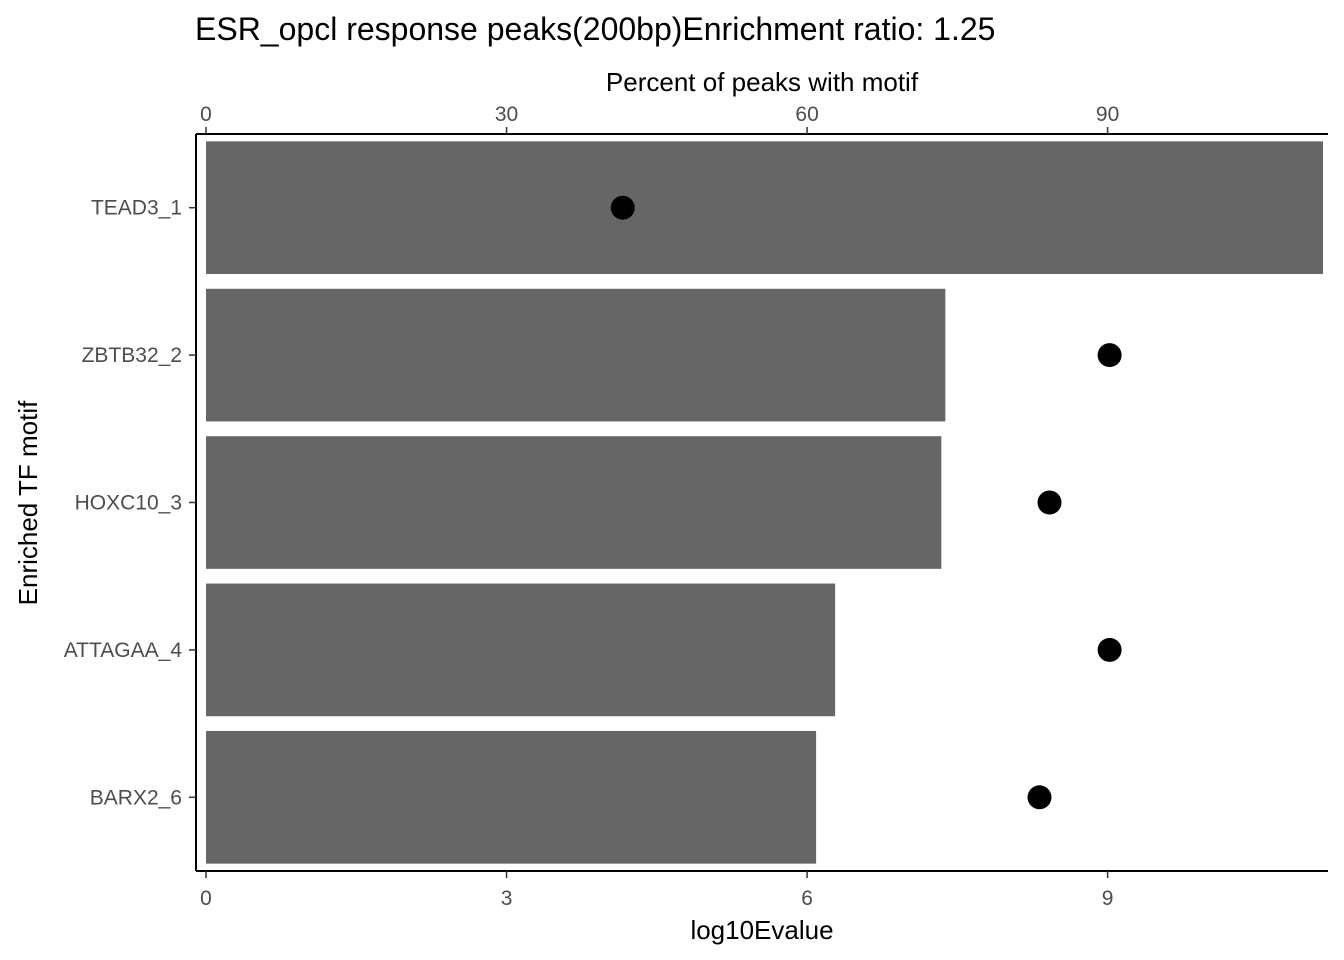 This screenshot has width=1344, height=960. I want to click on category-label-hoxc10_3: HOXC10_3, so click(128, 503).